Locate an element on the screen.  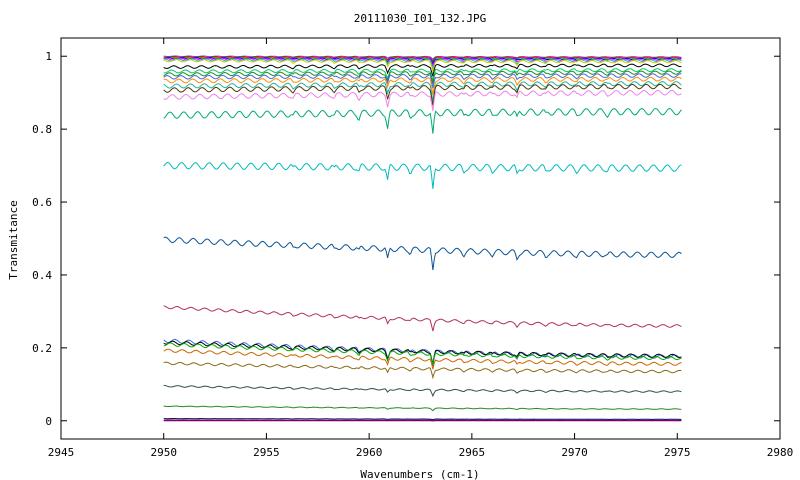
y-tick-label: 0 is located at coordinates (48, 421).